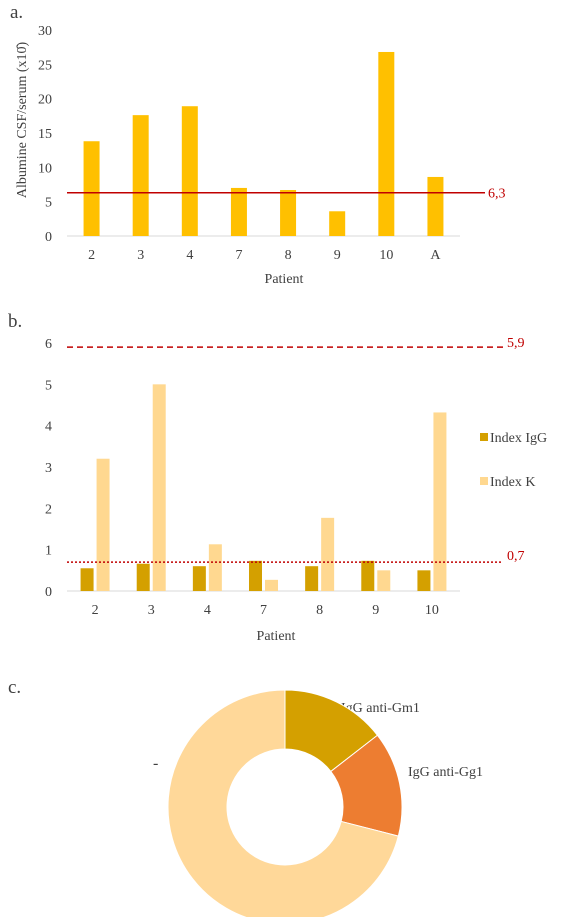  I want to click on y-tick-label: 3, so click(48, 468).